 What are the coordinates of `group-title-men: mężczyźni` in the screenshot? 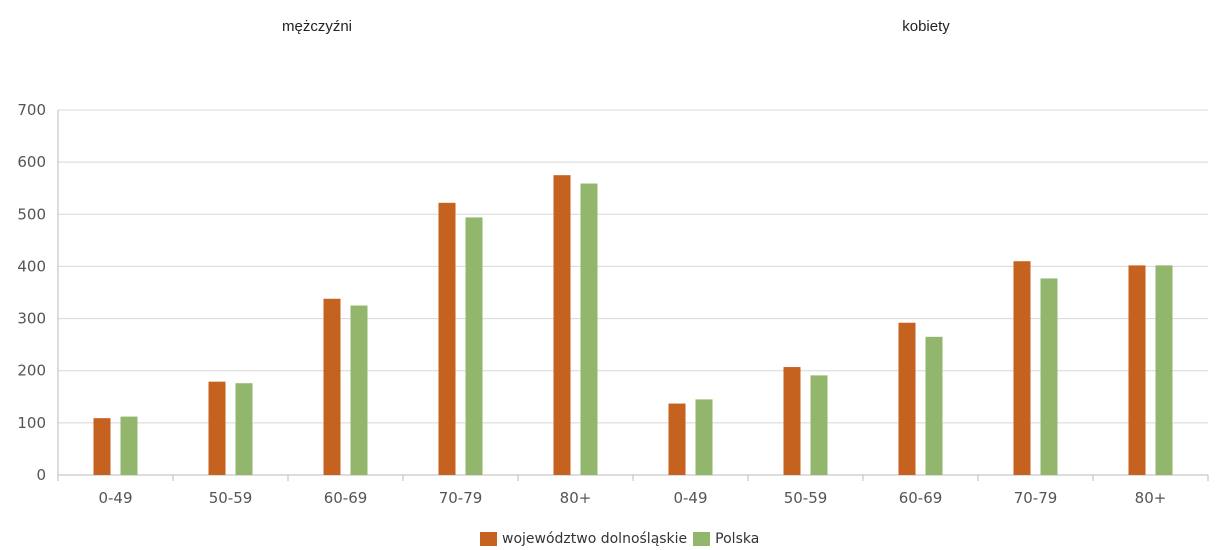 It's located at (317, 26).